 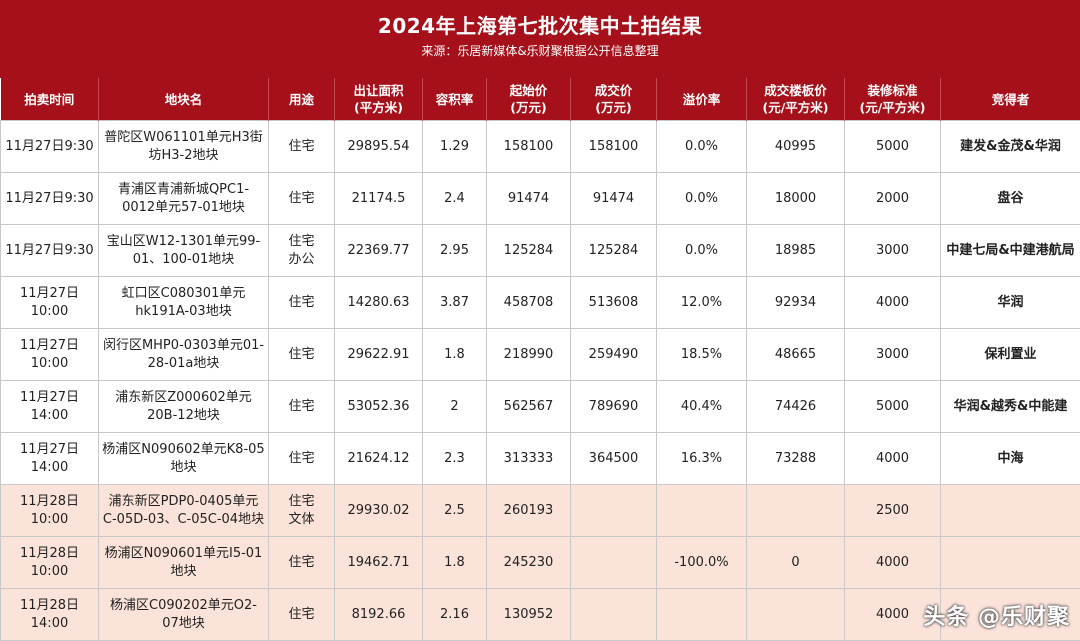 What do you see at coordinates (701, 406) in the screenshot?
I see `premium-rate-cell: 40.4%` at bounding box center [701, 406].